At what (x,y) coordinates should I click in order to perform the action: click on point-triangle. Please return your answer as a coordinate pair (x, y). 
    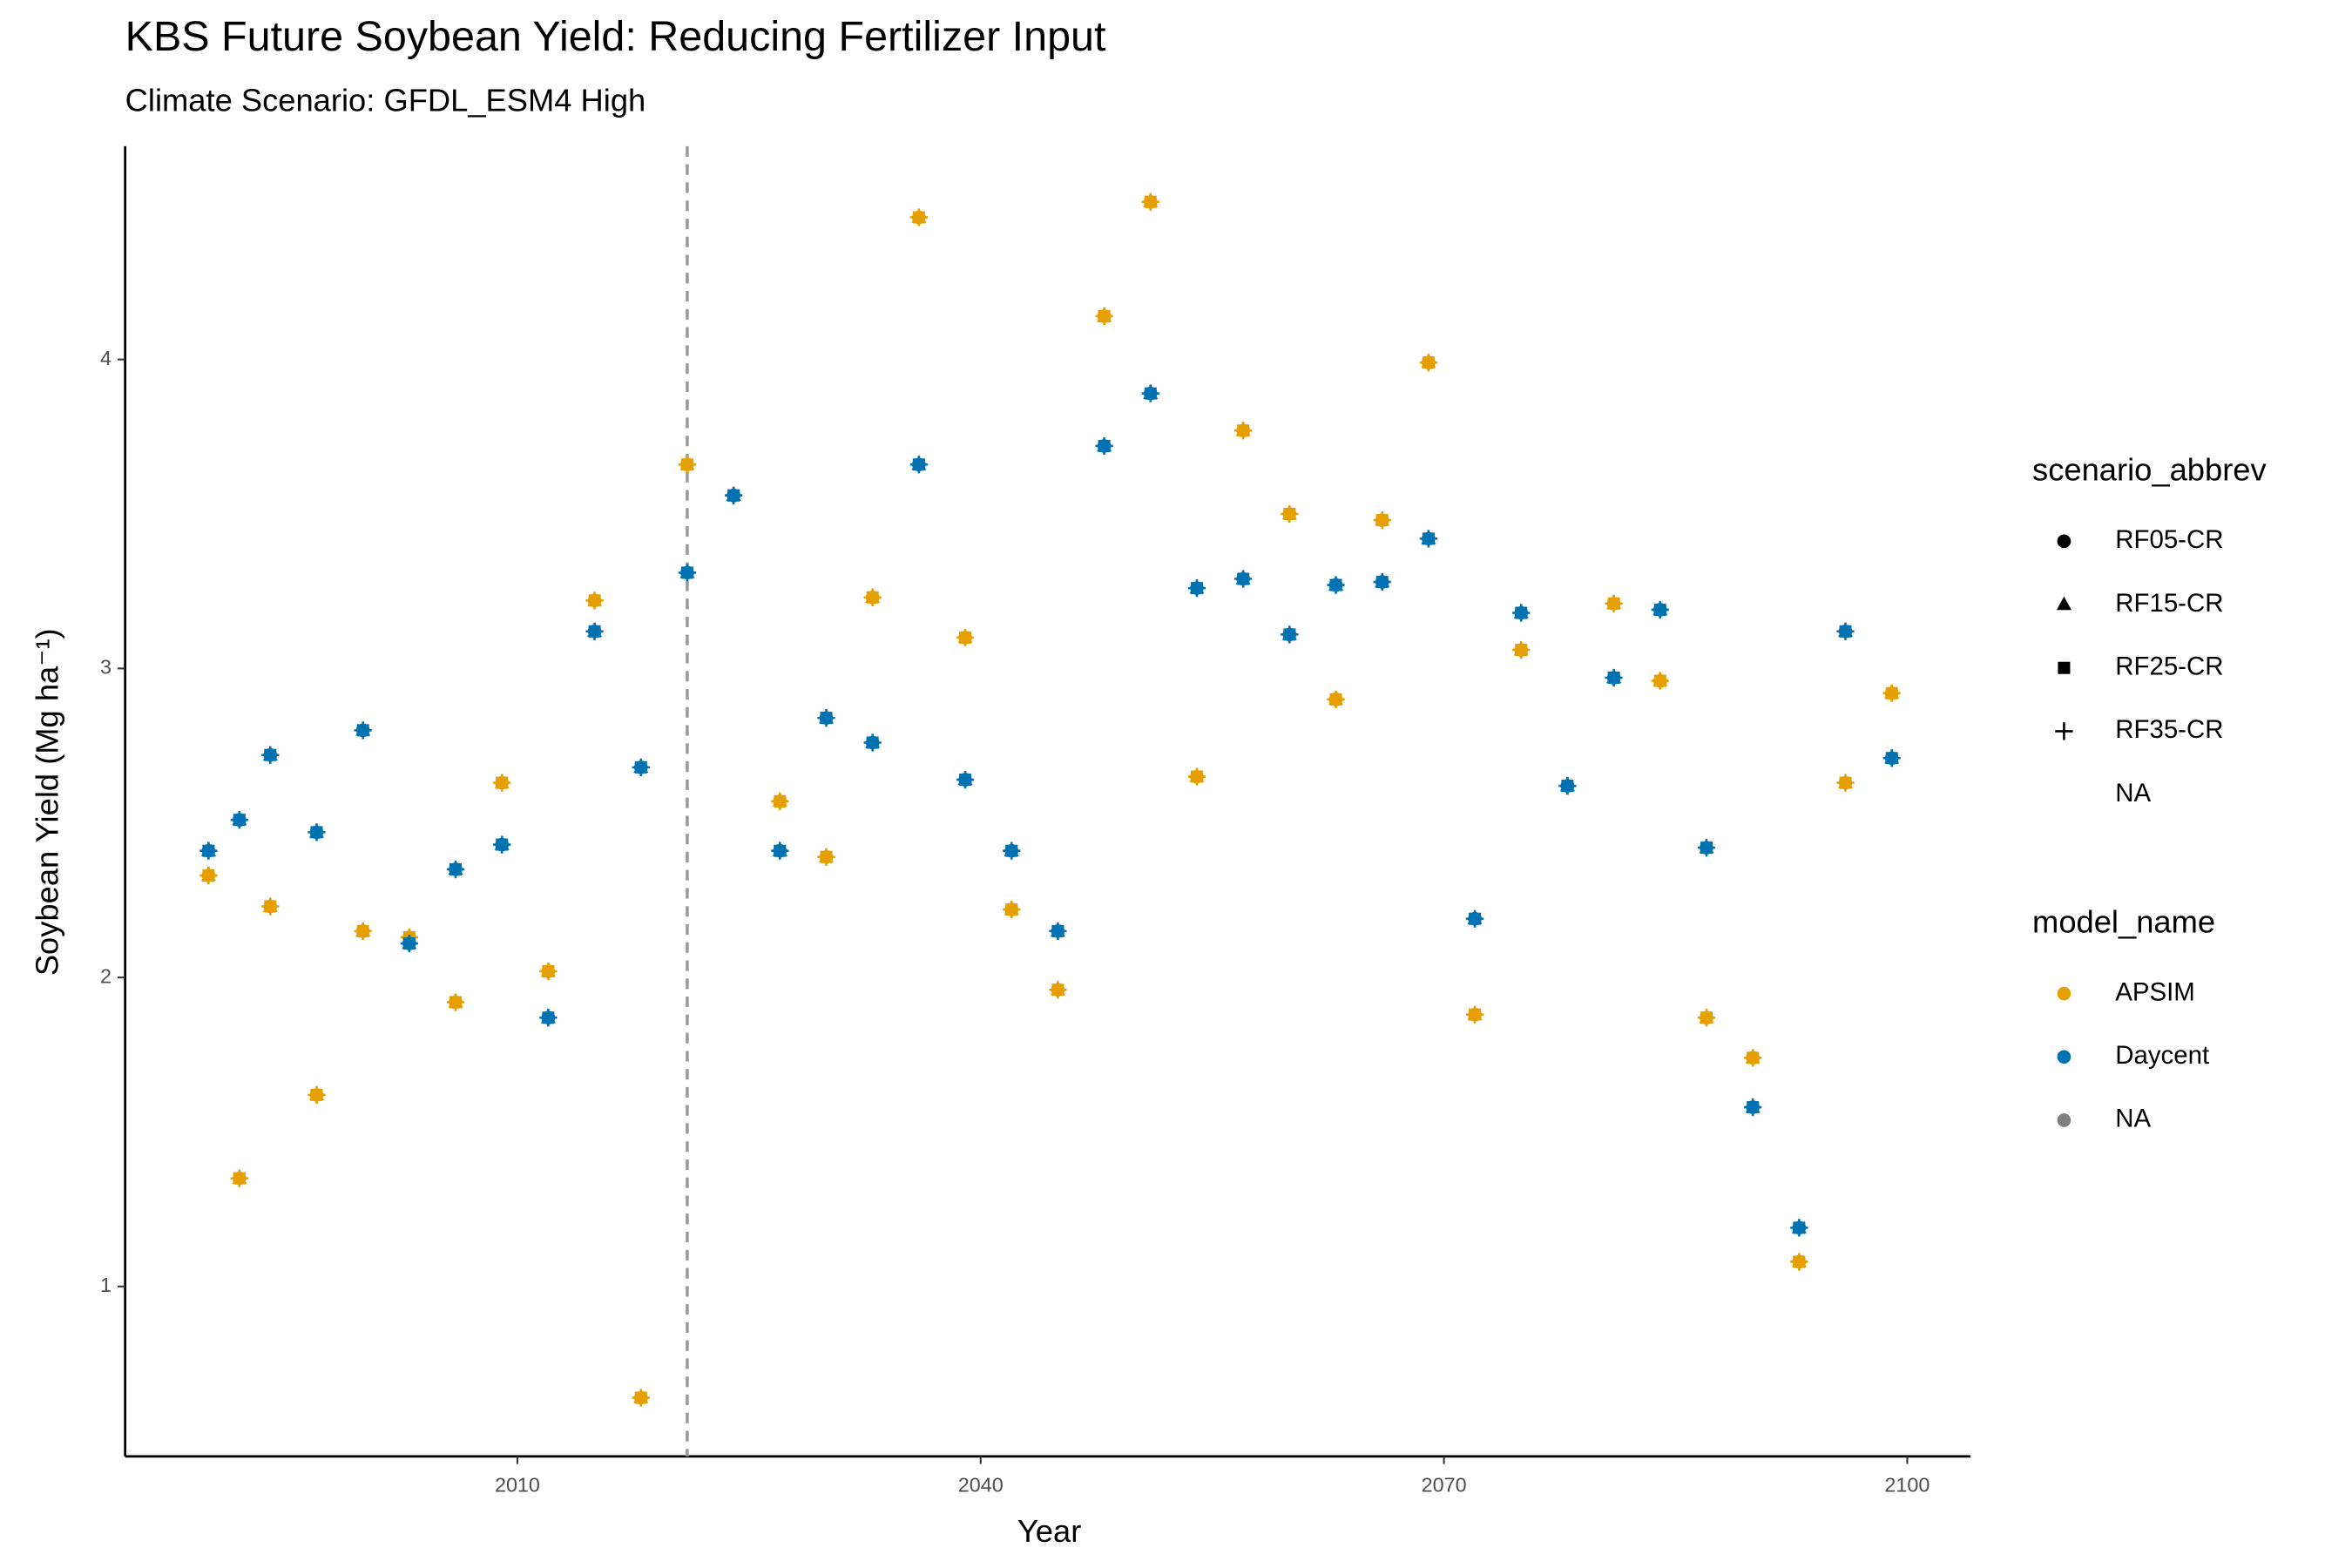
    Looking at the image, I should click on (2064, 603).